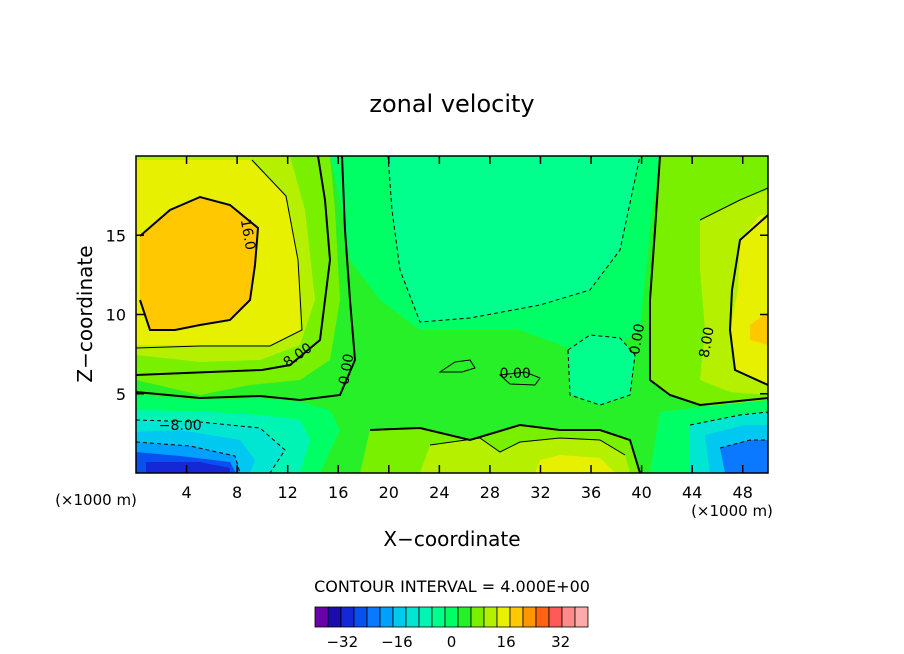  What do you see at coordinates (540, 492) in the screenshot?
I see `x-tick-label: 32` at bounding box center [540, 492].